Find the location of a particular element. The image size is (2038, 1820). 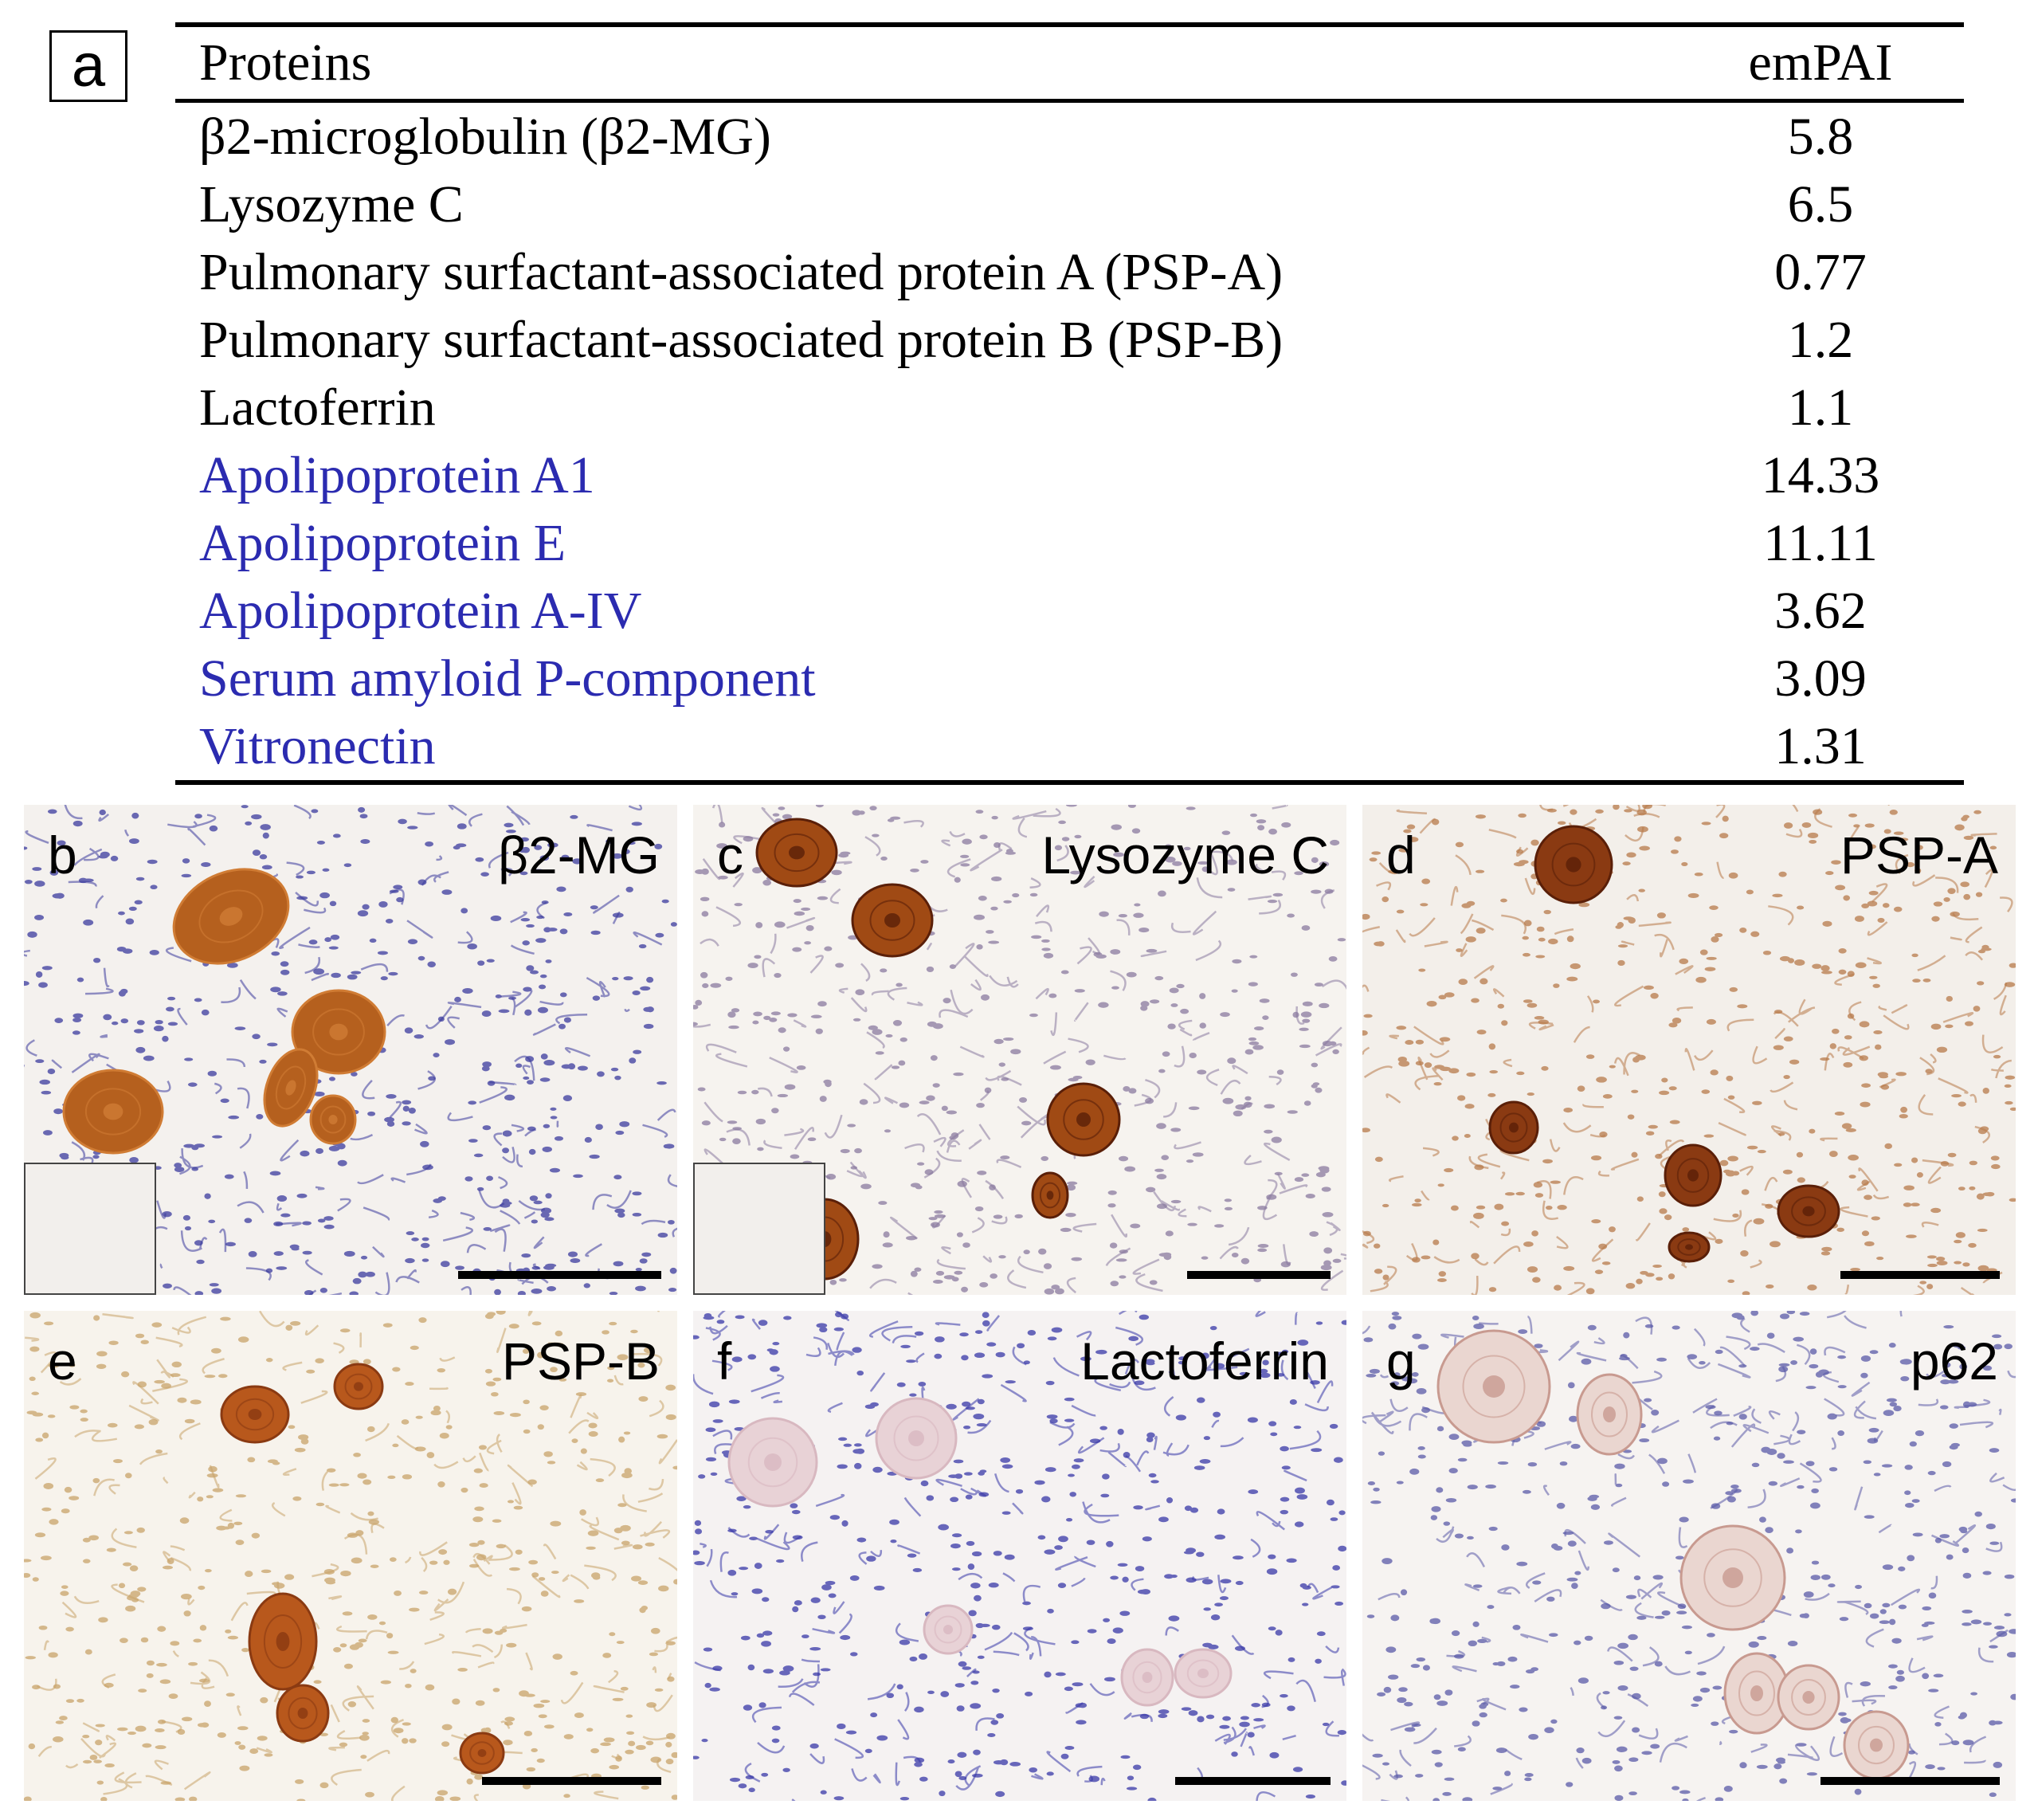

scale-bar-g is located at coordinates (1910, 1781).